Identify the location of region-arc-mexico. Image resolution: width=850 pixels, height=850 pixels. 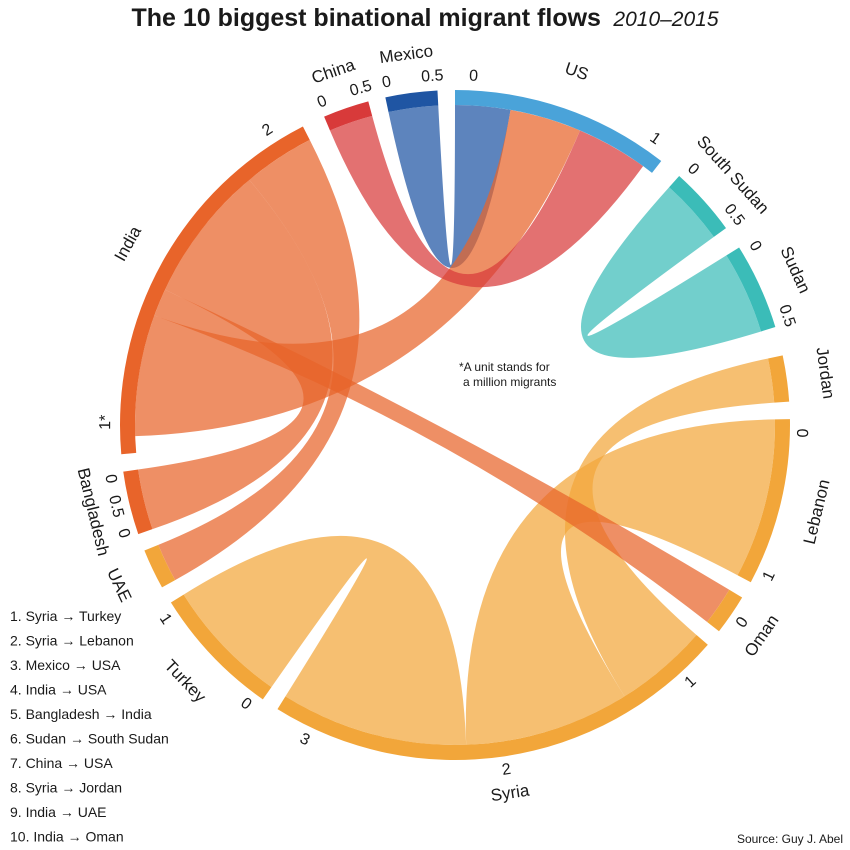
(412, 101).